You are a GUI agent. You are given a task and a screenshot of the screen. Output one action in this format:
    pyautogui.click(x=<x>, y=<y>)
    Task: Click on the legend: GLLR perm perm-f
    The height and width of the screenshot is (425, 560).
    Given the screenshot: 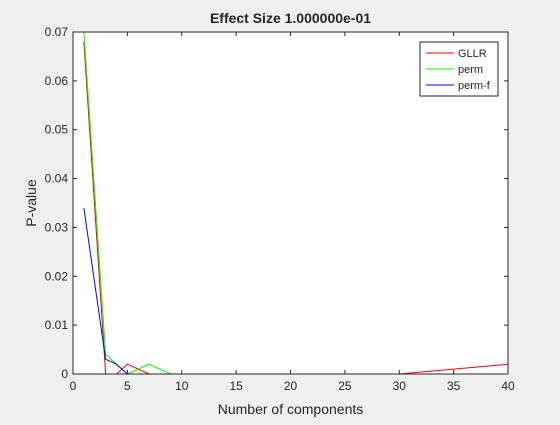 What is the action you would take?
    pyautogui.click(x=459, y=69)
    